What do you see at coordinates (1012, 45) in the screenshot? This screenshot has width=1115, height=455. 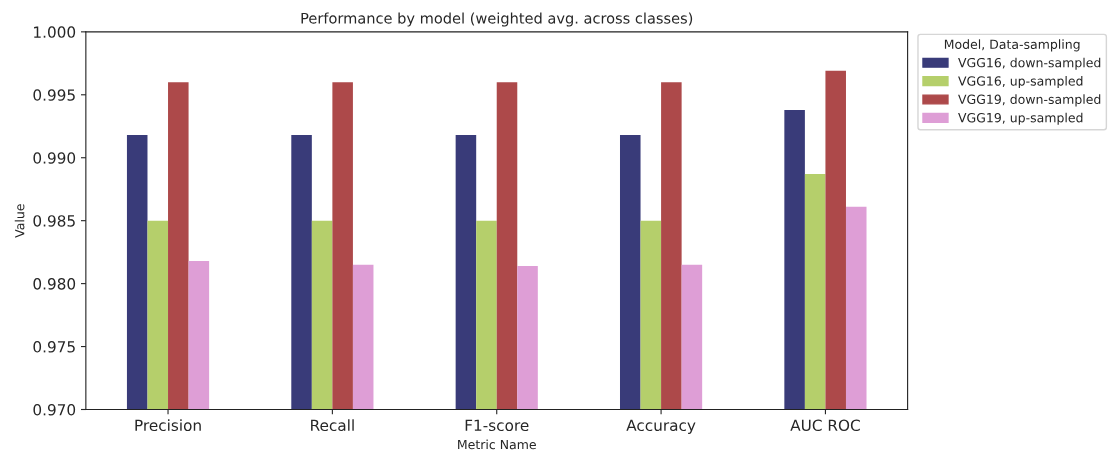 I see `legend-title: Model, Data-sampling` at bounding box center [1012, 45].